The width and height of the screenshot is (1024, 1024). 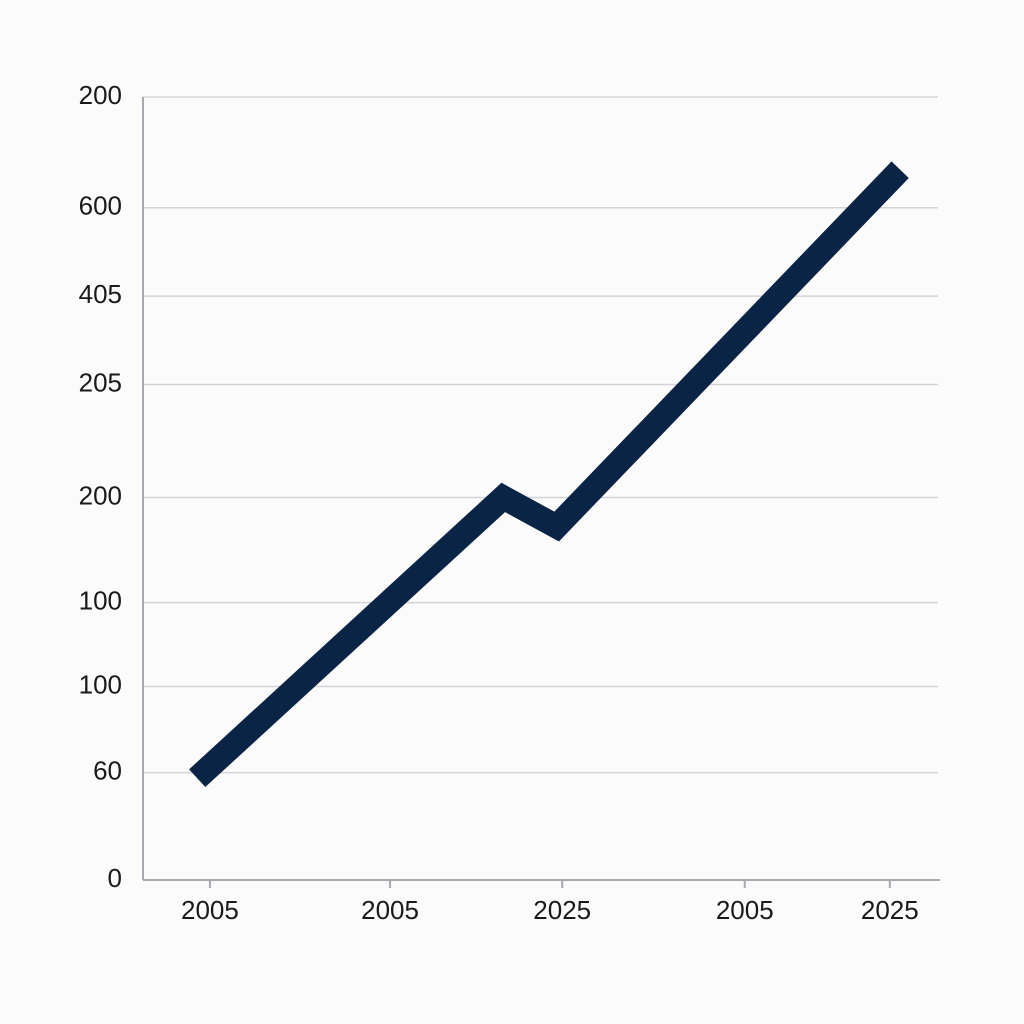 I want to click on y-tick-label: 0, so click(x=115, y=878).